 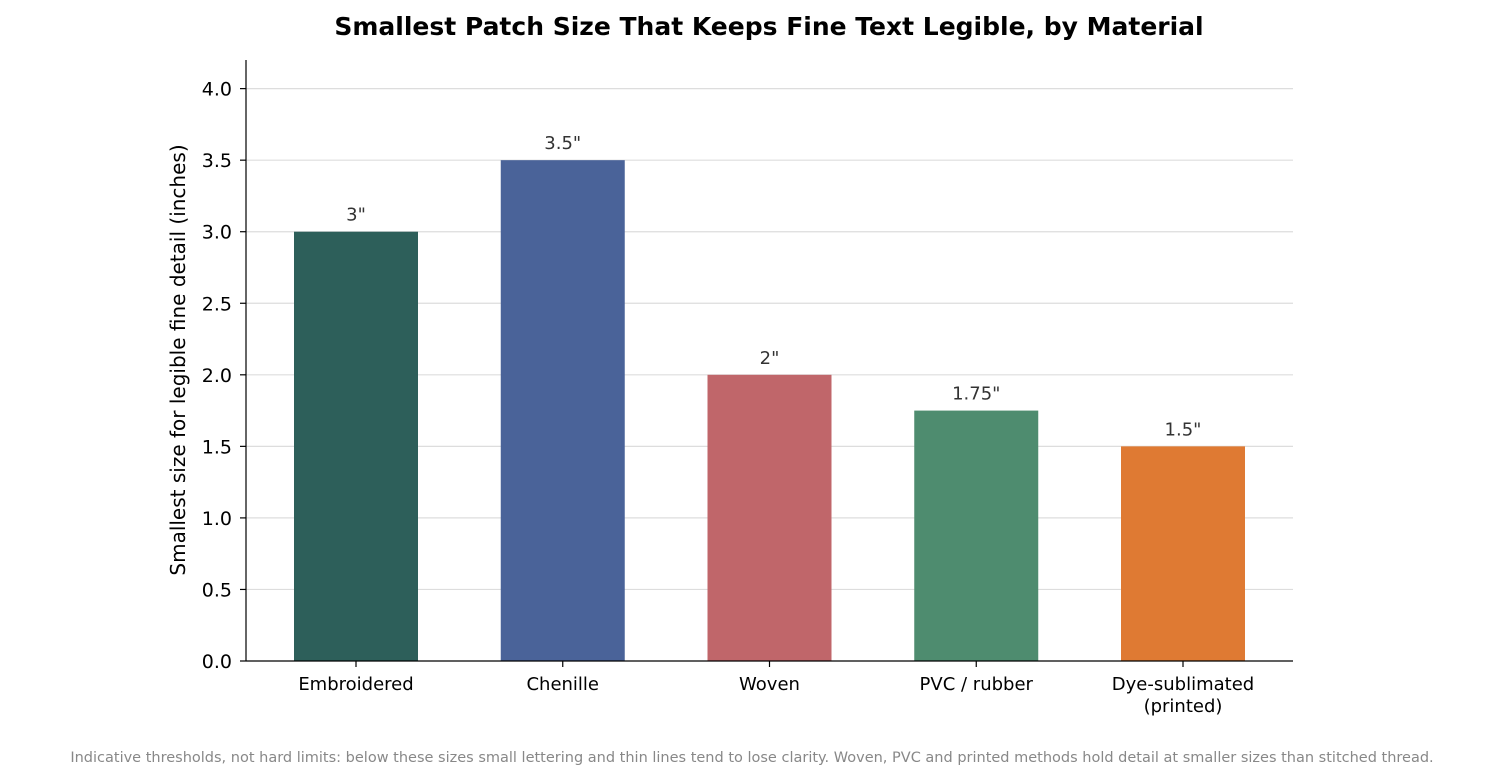 I want to click on y-tick-label: 2.0, so click(x=217, y=376).